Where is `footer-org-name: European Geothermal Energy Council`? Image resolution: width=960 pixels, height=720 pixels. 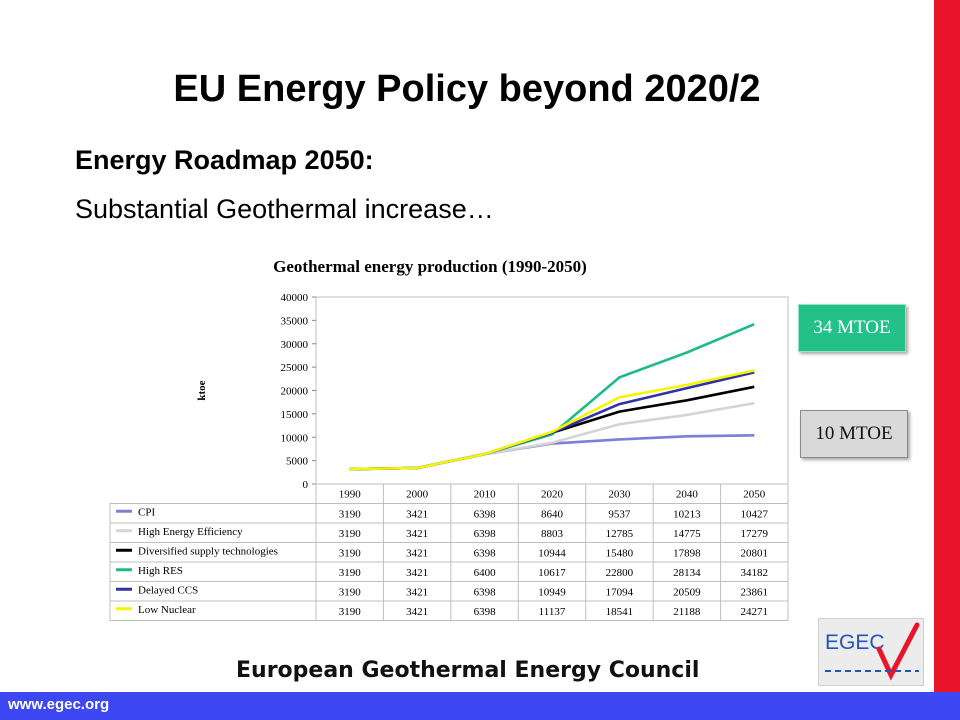
footer-org-name: European Geothermal Energy Council is located at coordinates (468, 670).